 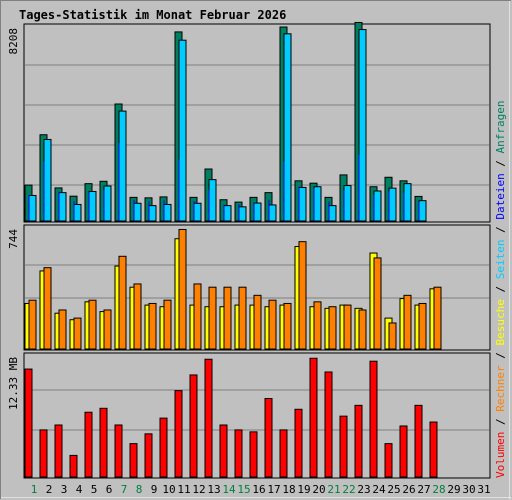 What do you see at coordinates (468, 489) in the screenshot?
I see `x-tick-label-30: 30` at bounding box center [468, 489].